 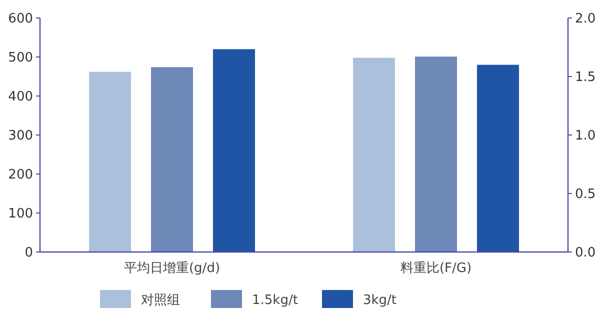 What do you see at coordinates (28, 253) in the screenshot?
I see `y-tick-label: 0` at bounding box center [28, 253].